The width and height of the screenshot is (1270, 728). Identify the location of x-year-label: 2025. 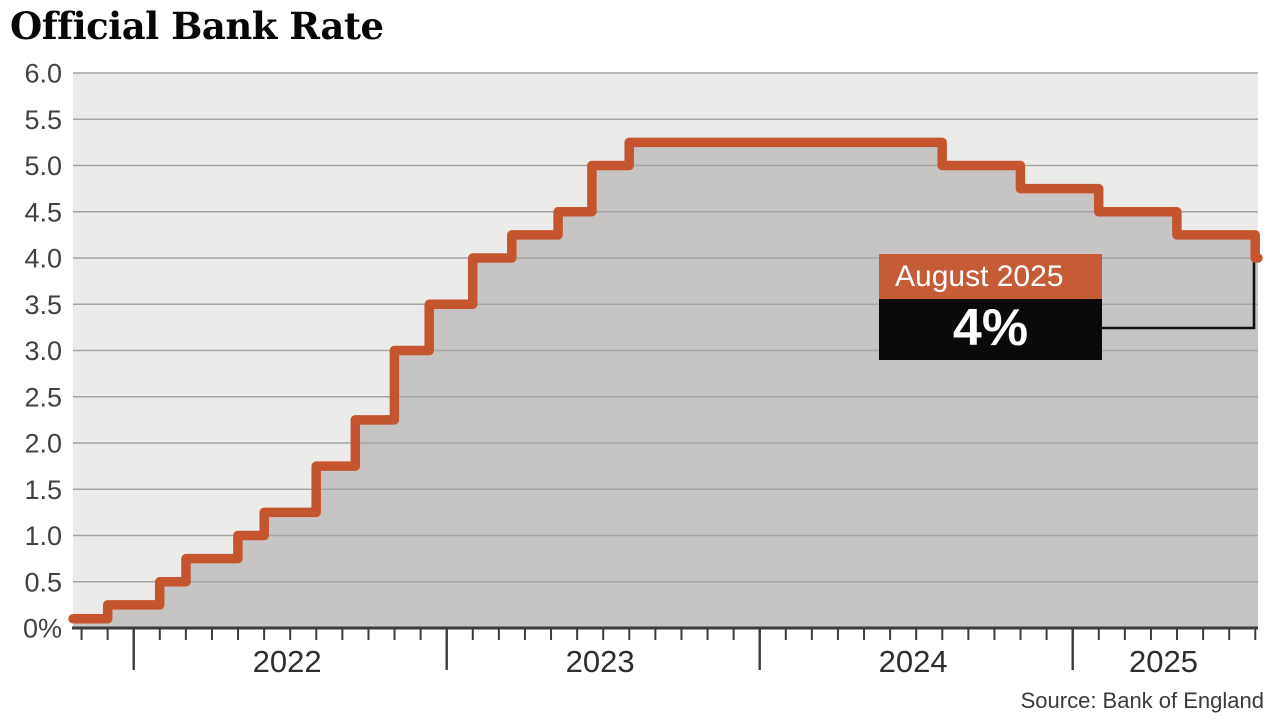
(1163, 661).